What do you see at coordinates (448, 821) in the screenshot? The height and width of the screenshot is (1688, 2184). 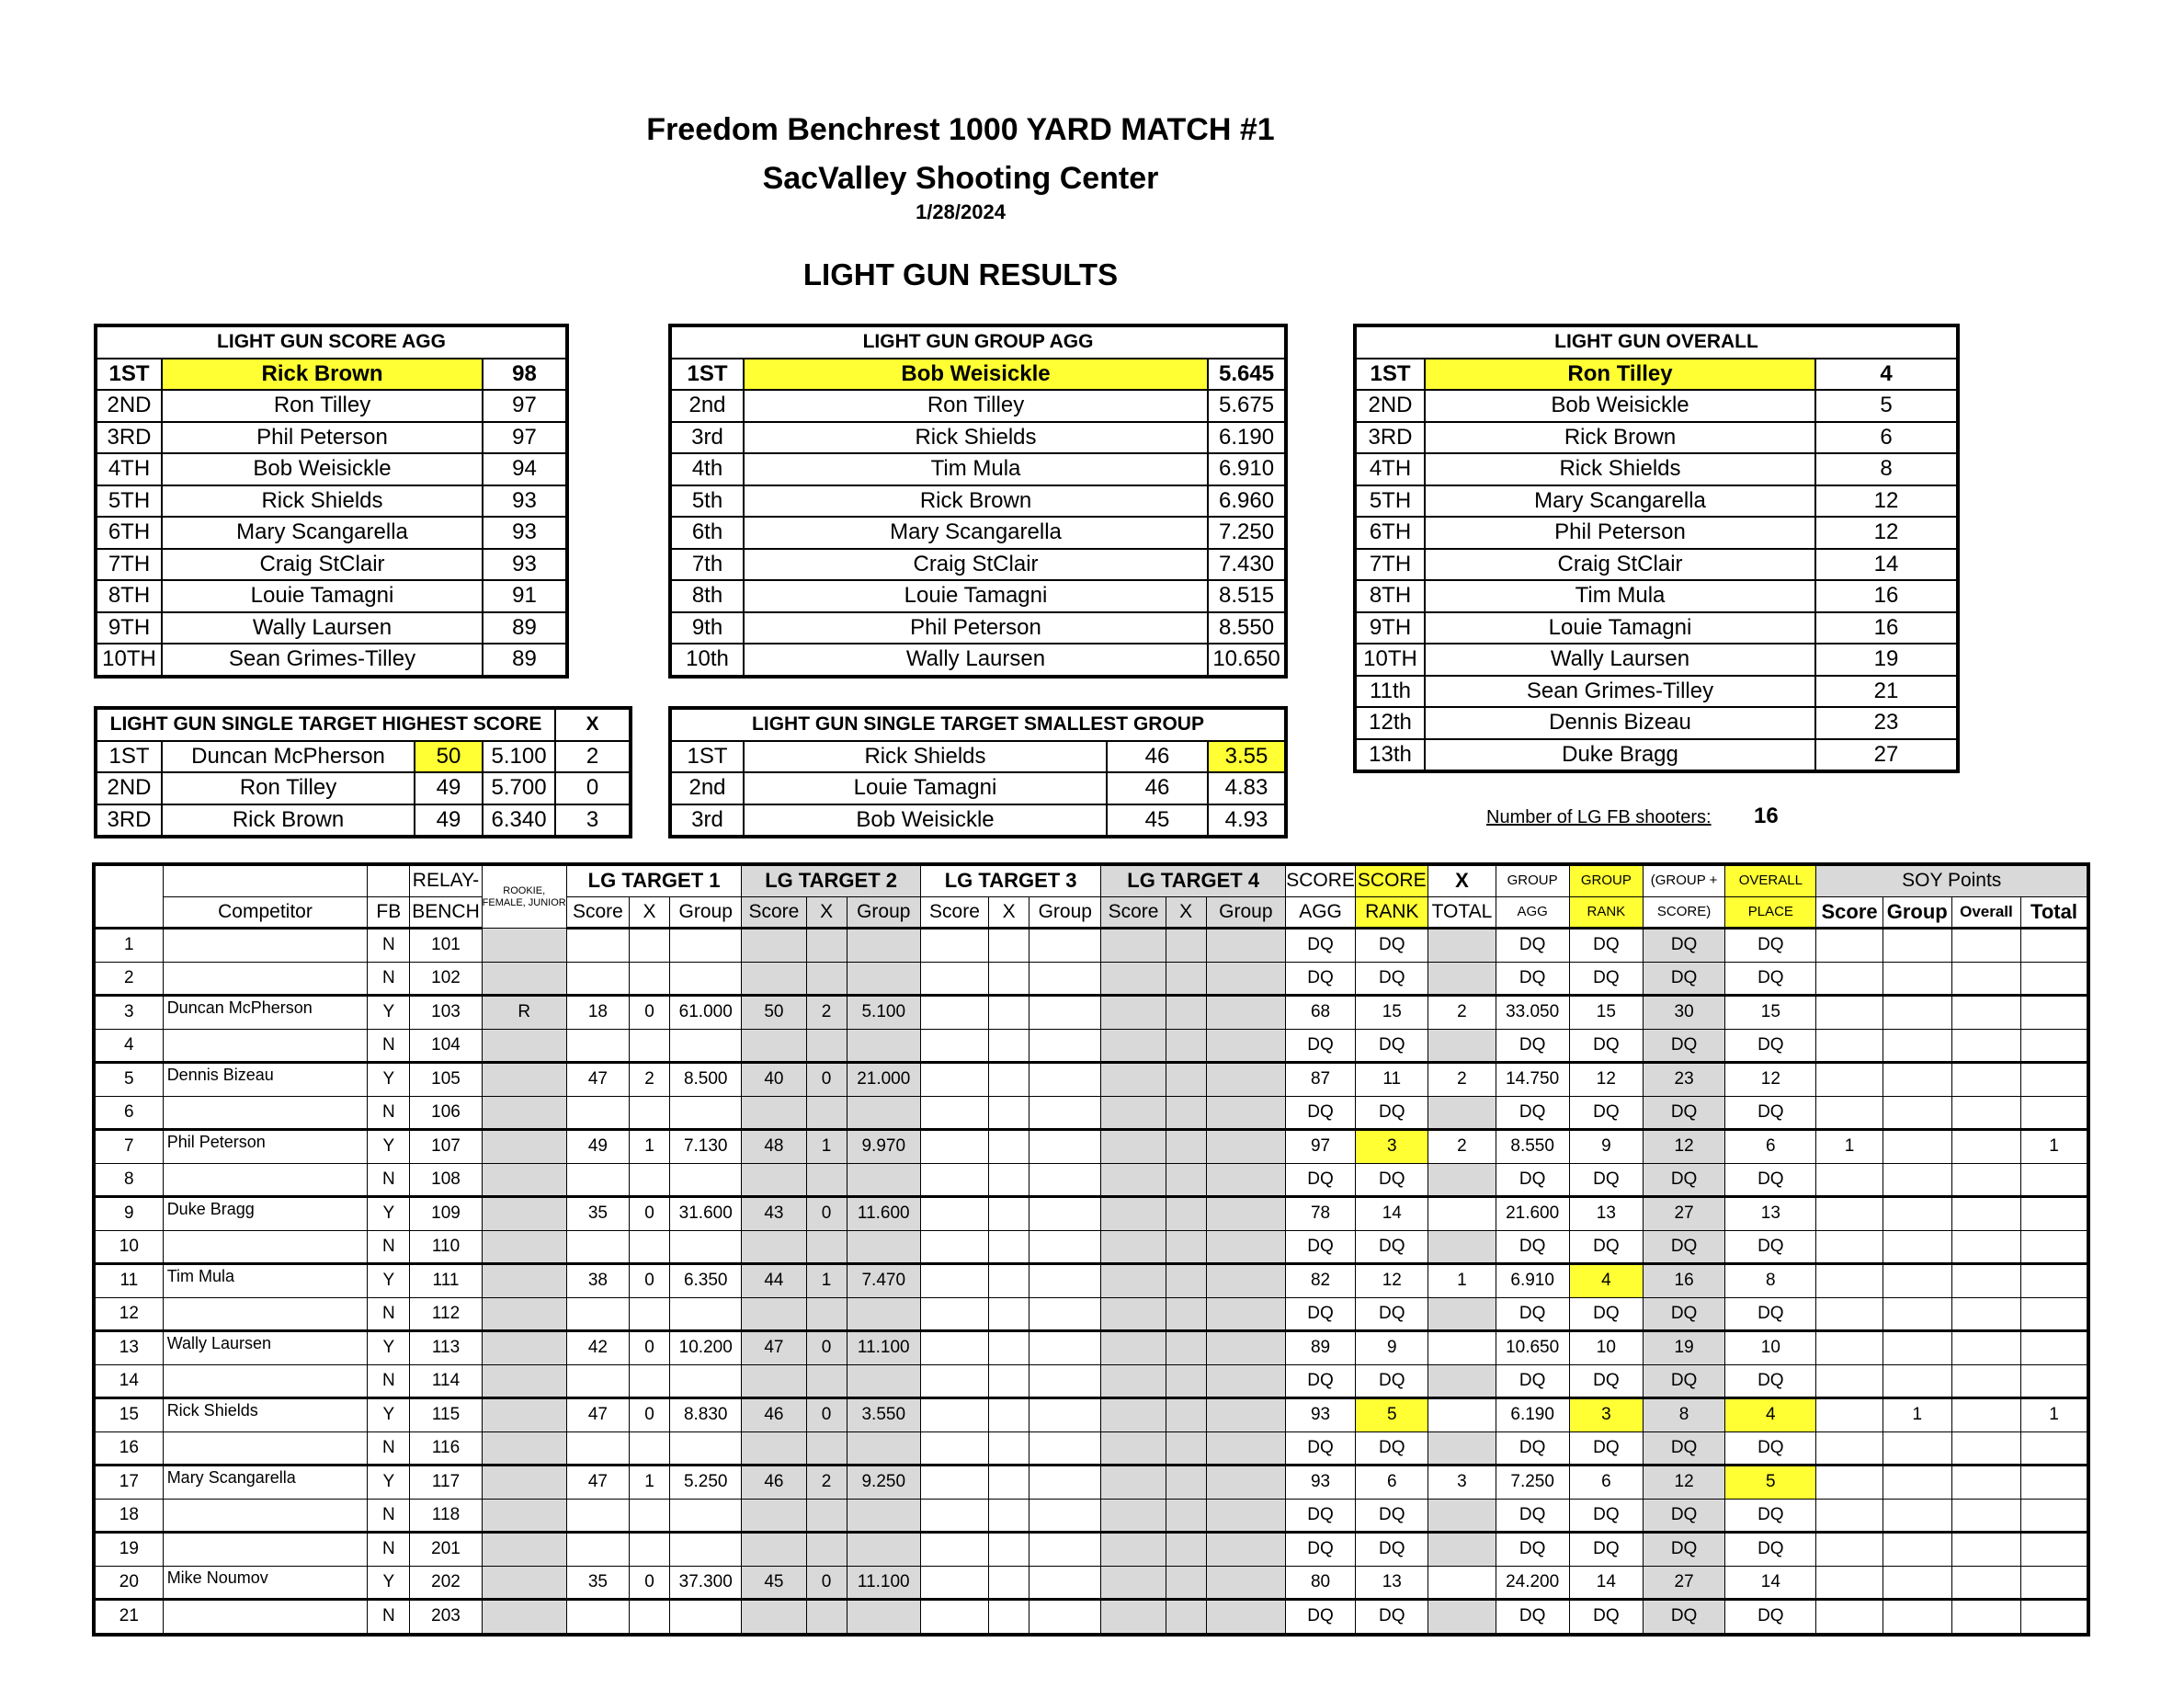 I see `score-cell: 49` at bounding box center [448, 821].